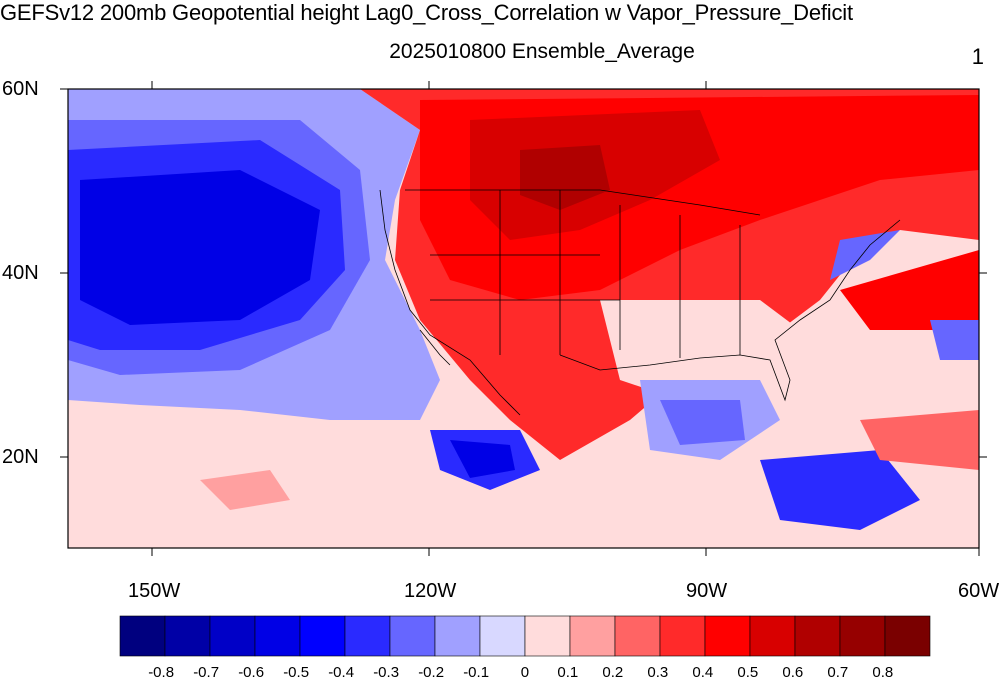 This screenshot has width=1004, height=682. What do you see at coordinates (161, 672) in the screenshot?
I see `colorbar-label: -0.8` at bounding box center [161, 672].